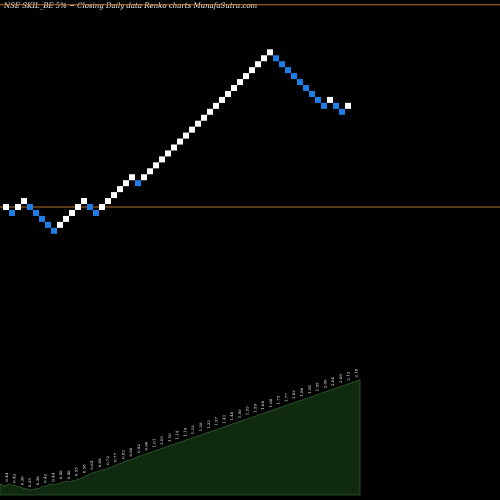 The height and width of the screenshot is (500, 500). I want to click on price-label: 0.68, so click(99, 462).